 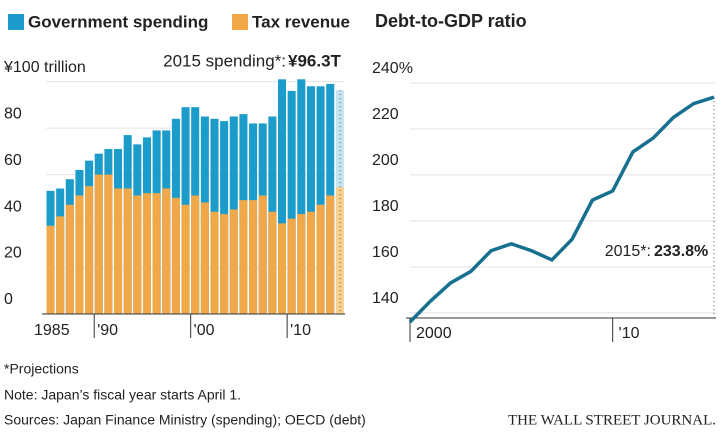 What do you see at coordinates (44, 67) in the screenshot?
I see `y-tick-label: ¥100 trillion` at bounding box center [44, 67].